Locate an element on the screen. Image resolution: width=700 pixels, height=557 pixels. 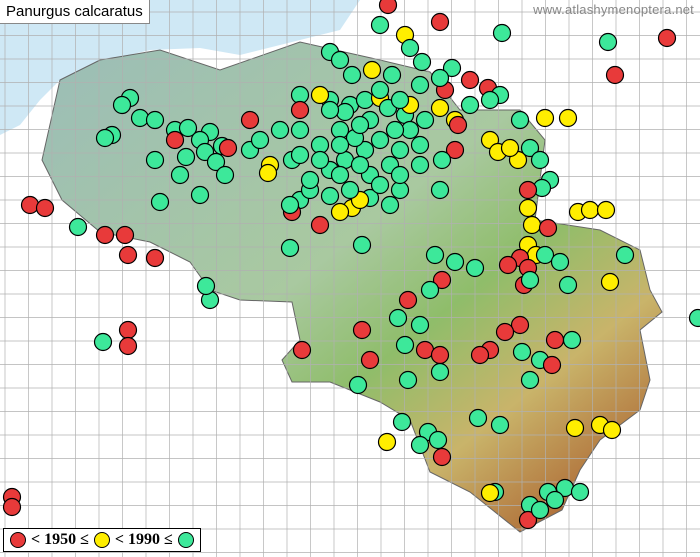
legend-dot-1950-1990 is located at coordinates (101, 540).